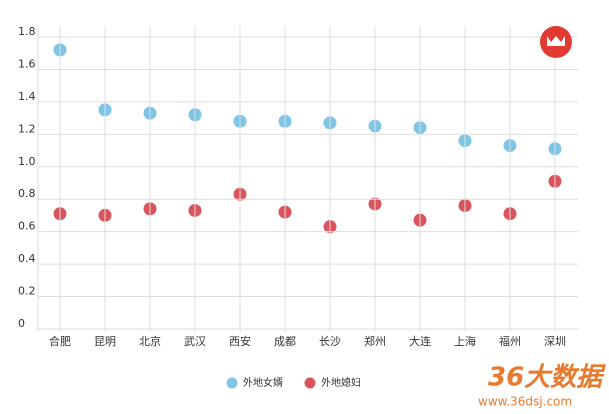 The height and width of the screenshot is (414, 609). Describe the element at coordinates (510, 341) in the screenshot. I see `x-tick-label: 福州` at that location.